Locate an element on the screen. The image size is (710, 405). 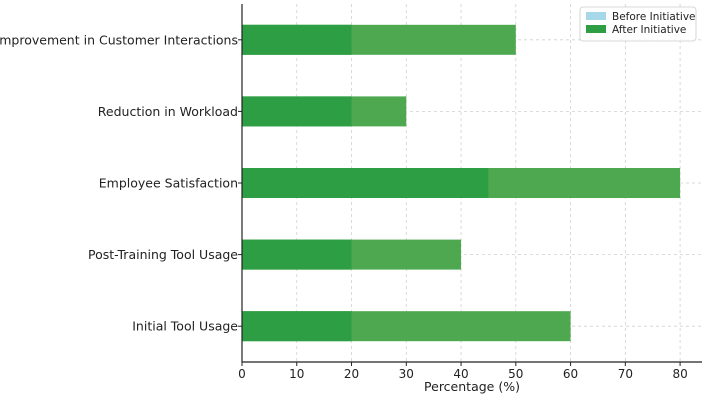
tick-labels: 0 10 20 30 40 50 60 70 80 is located at coordinates (463, 371).